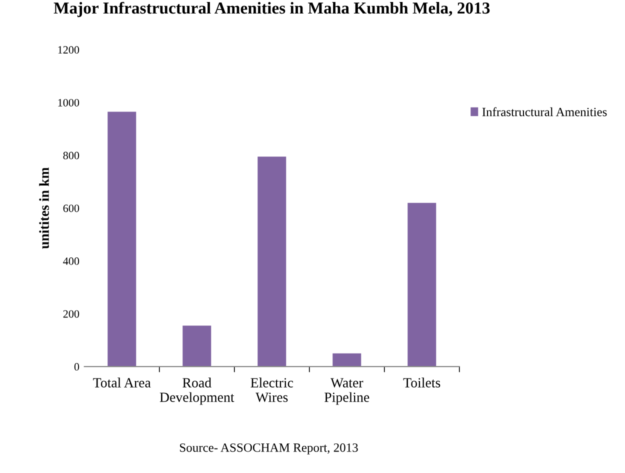 This screenshot has width=625, height=473. What do you see at coordinates (71, 156) in the screenshot?
I see `y-tick-label: 800` at bounding box center [71, 156].